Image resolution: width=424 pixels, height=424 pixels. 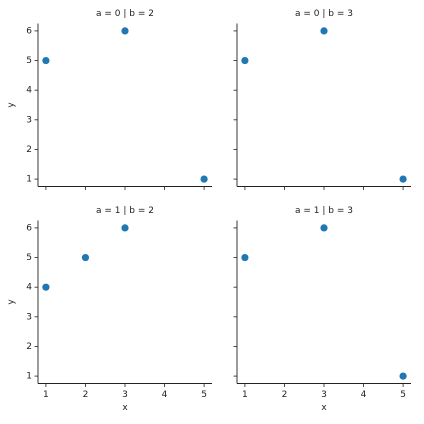 What do you see at coordinates (125, 211) in the screenshot?
I see `panel-title: a = 1 | b = 2` at bounding box center [125, 211].